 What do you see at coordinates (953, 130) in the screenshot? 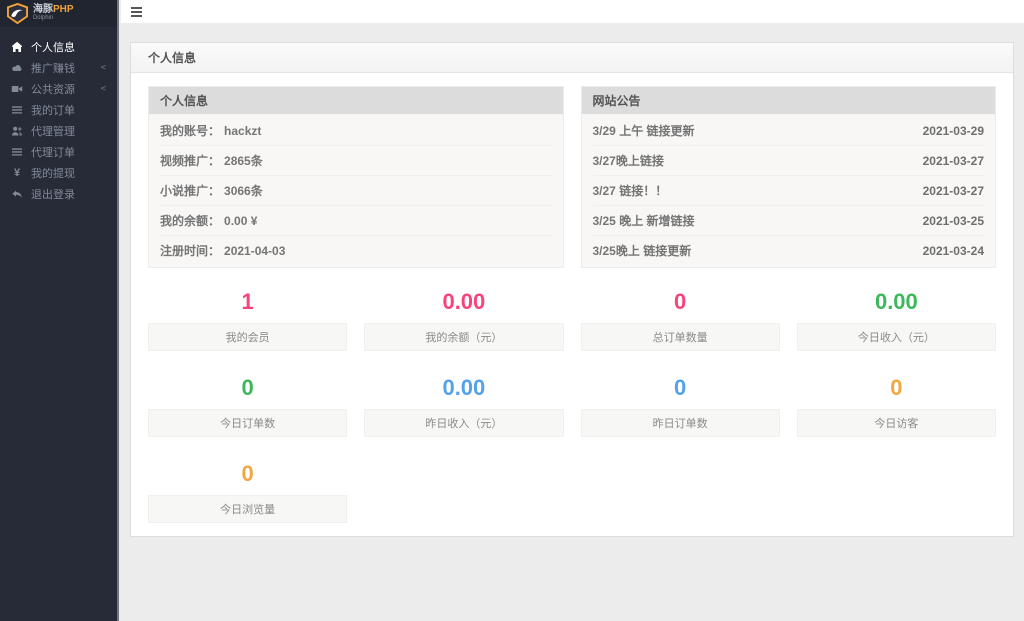
I see `notice-date: 2021-03-29` at bounding box center [953, 130].